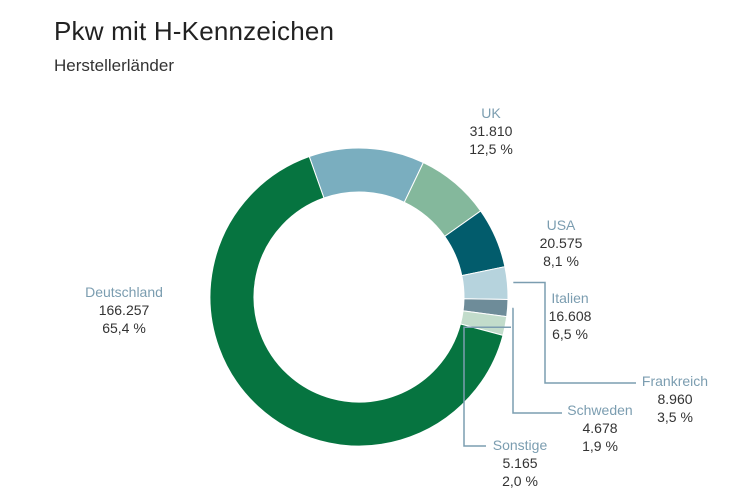 The height and width of the screenshot is (500, 750). I want to click on label-schweden: Schweden 4.678 1,9 %, so click(599, 428).